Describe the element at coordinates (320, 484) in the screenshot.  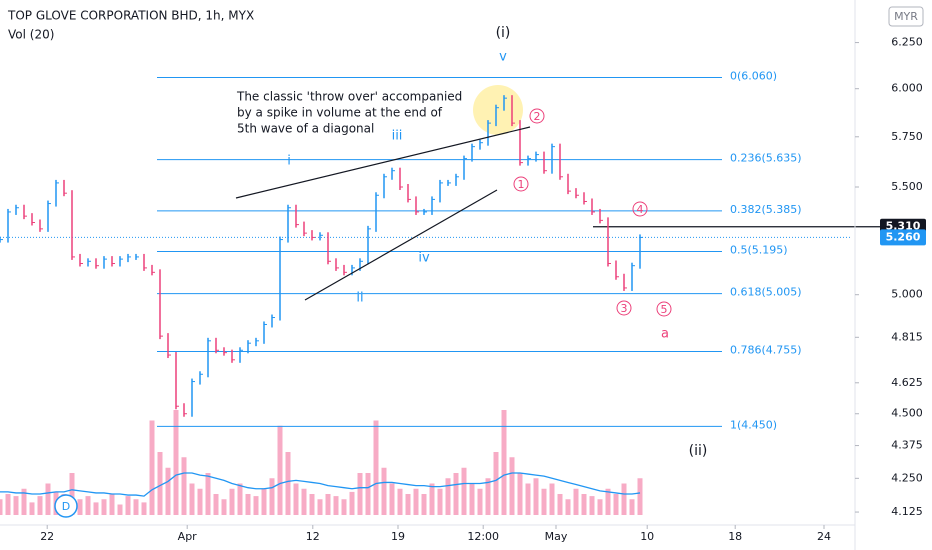
I see `volume-ma` at that location.